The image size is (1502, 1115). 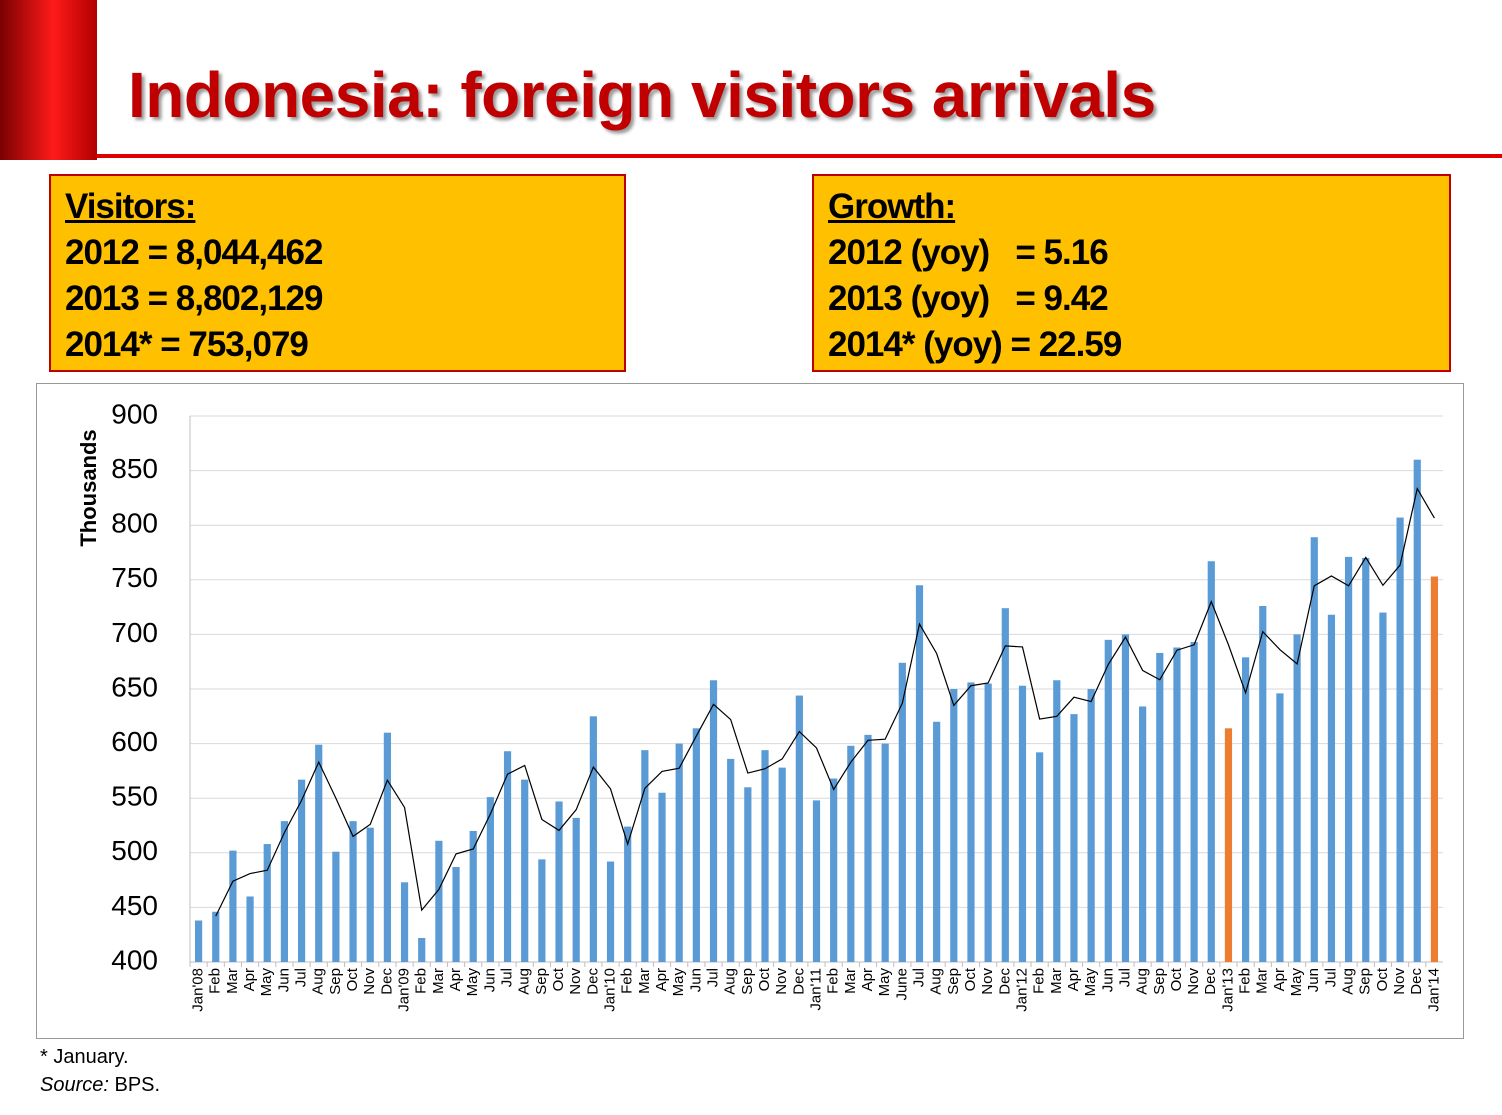 What do you see at coordinates (134, 796) in the screenshot?
I see `y-tick-label: 550` at bounding box center [134, 796].